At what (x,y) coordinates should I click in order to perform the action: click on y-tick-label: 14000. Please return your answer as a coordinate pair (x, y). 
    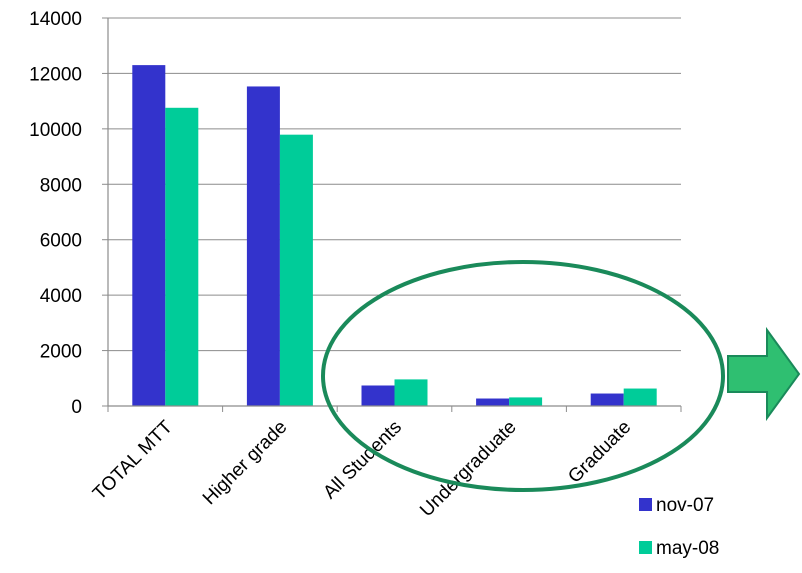
    Looking at the image, I should click on (55, 19).